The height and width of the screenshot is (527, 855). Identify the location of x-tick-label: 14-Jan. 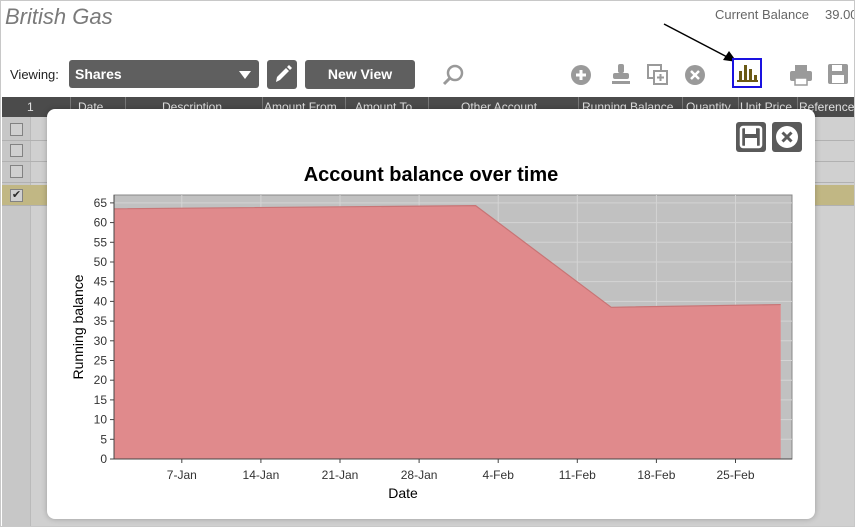
(261, 475).